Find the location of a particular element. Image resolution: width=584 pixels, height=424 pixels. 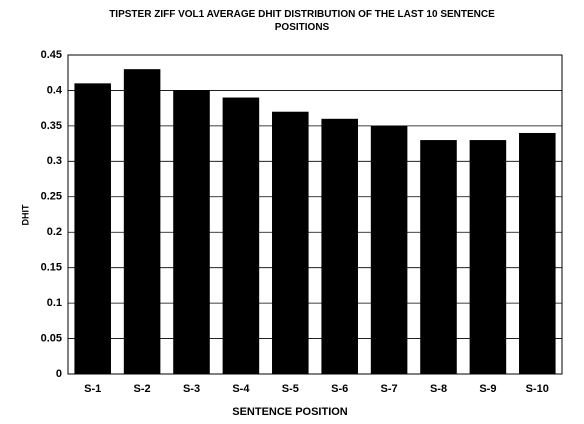

x-tick-label: S-2 is located at coordinates (142, 389).